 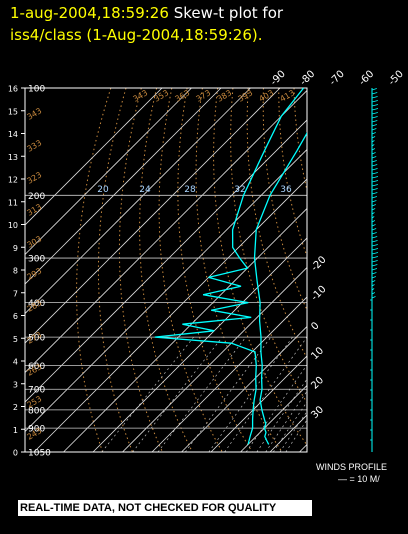 What do you see at coordinates (278, 78) in the screenshot?
I see `top-temperature-label: -90` at bounding box center [278, 78].